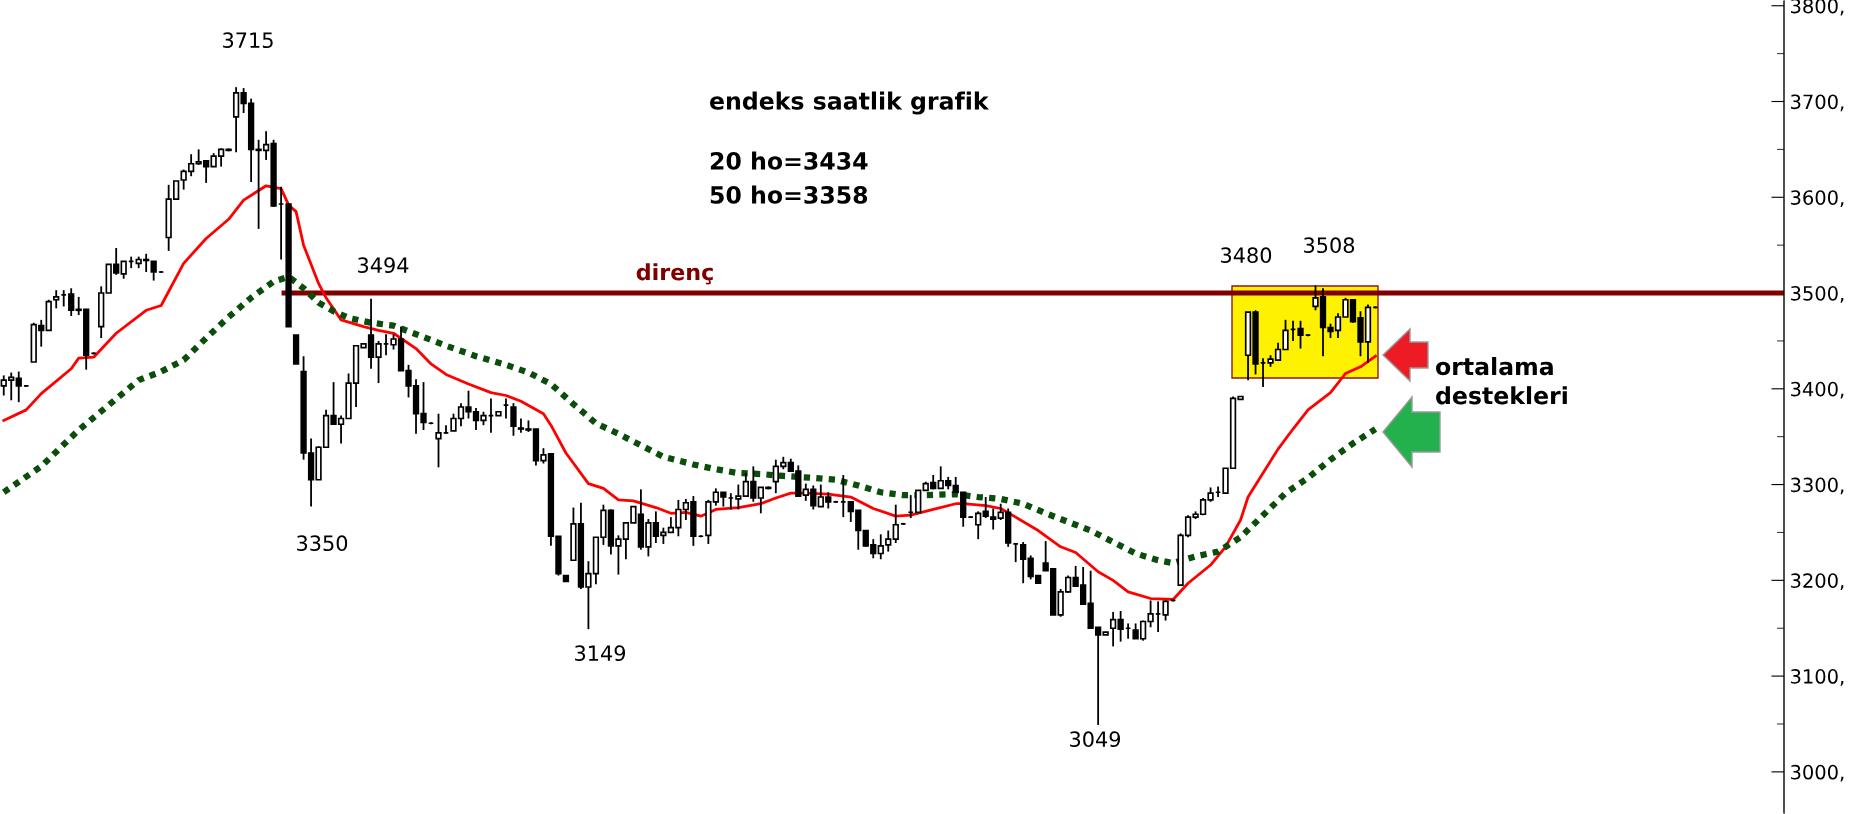 The width and height of the screenshot is (1850, 814). Describe the element at coordinates (1246, 255) in the screenshot. I see `annotation: 3480` at that location.